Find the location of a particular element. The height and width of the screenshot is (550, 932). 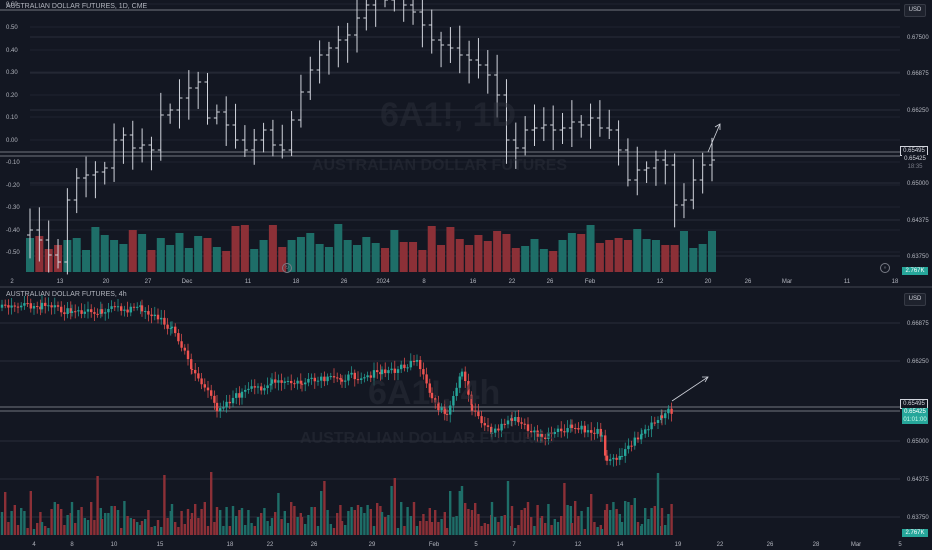

4h-watermark-name: AUSTRALIAN DOLLAR FUTURES is located at coordinates (428, 438).